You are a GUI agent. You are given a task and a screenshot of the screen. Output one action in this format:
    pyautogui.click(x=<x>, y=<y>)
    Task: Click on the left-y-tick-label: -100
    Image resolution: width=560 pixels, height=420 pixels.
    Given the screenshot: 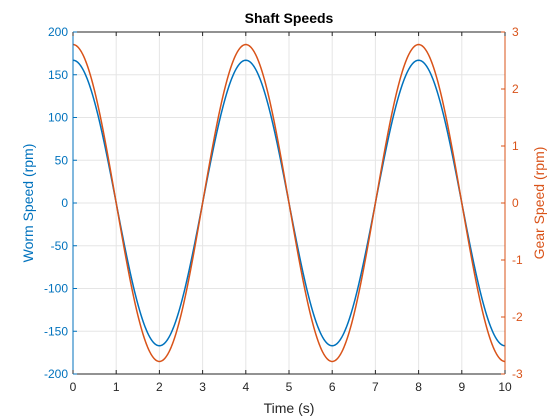 What is the action you would take?
    pyautogui.click(x=56, y=289)
    